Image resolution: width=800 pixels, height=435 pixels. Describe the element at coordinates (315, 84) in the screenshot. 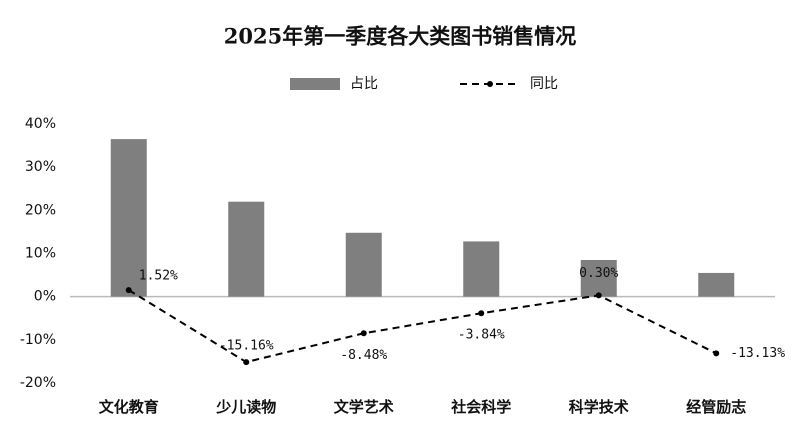

I see `legend-swatch` at that location.